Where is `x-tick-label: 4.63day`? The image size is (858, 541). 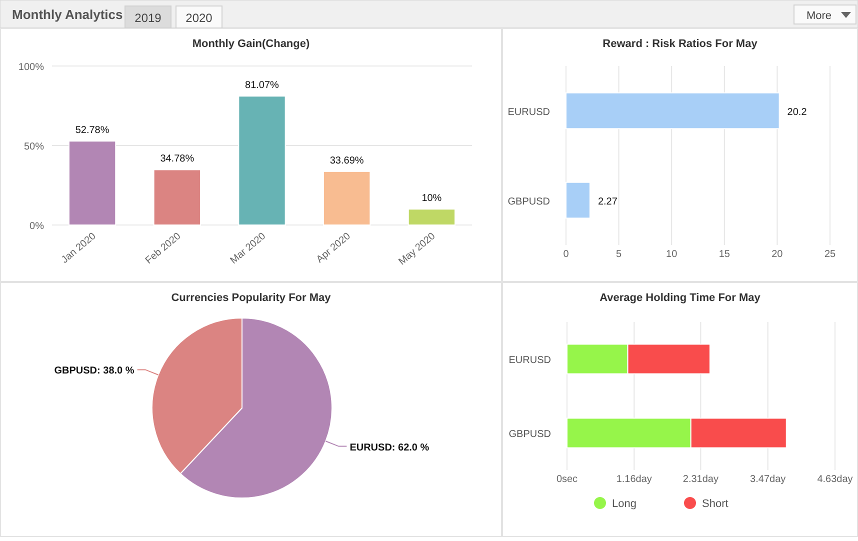
x-tick-label: 4.63day is located at coordinates (835, 479).